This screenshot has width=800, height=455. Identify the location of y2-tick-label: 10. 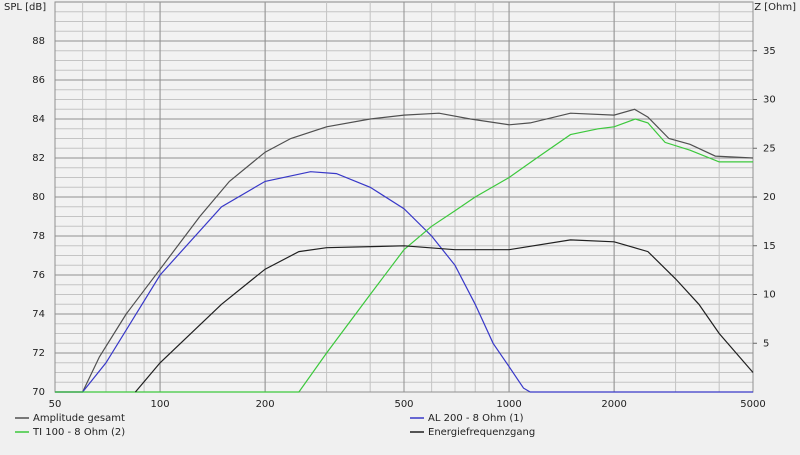
(769, 295).